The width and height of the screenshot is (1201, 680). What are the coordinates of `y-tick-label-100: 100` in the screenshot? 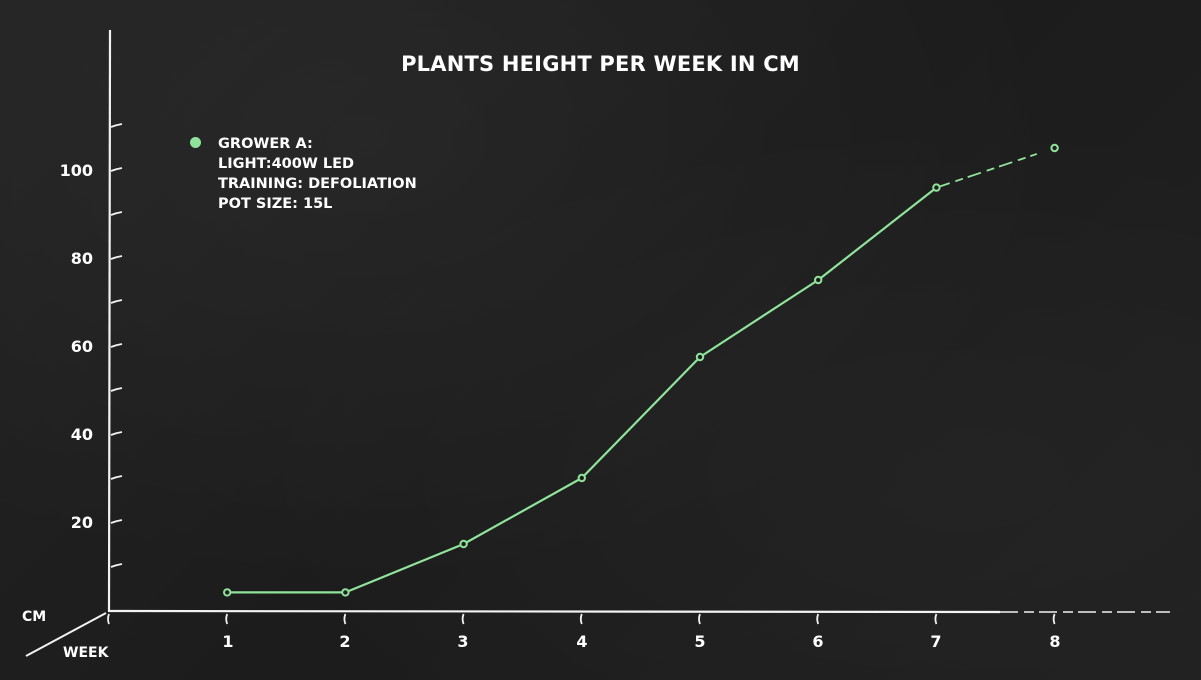 It's located at (76, 170).